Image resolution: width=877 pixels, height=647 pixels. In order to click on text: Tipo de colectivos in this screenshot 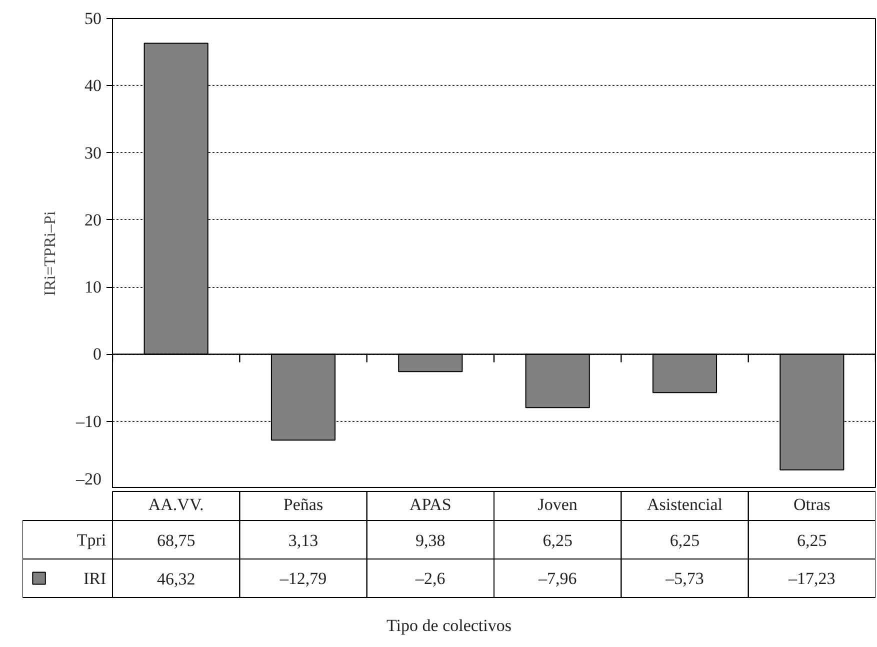, I will do `click(449, 625)`.